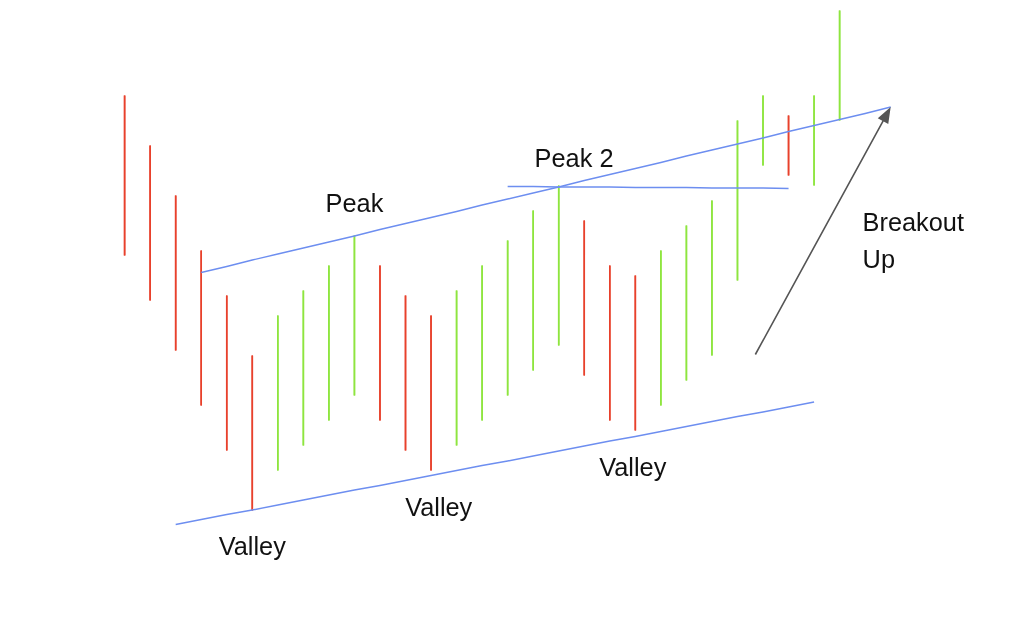  What do you see at coordinates (574, 158) in the screenshot?
I see `annotation: Peak 2` at bounding box center [574, 158].